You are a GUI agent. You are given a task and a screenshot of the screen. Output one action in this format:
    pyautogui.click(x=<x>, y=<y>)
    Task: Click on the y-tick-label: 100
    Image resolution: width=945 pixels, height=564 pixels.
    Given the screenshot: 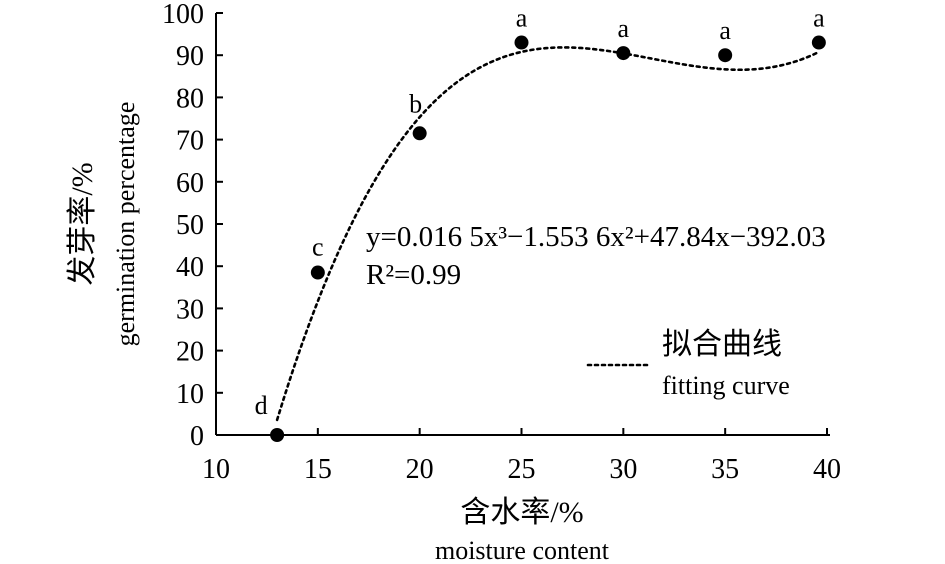 What is the action you would take?
    pyautogui.click(x=183, y=15)
    